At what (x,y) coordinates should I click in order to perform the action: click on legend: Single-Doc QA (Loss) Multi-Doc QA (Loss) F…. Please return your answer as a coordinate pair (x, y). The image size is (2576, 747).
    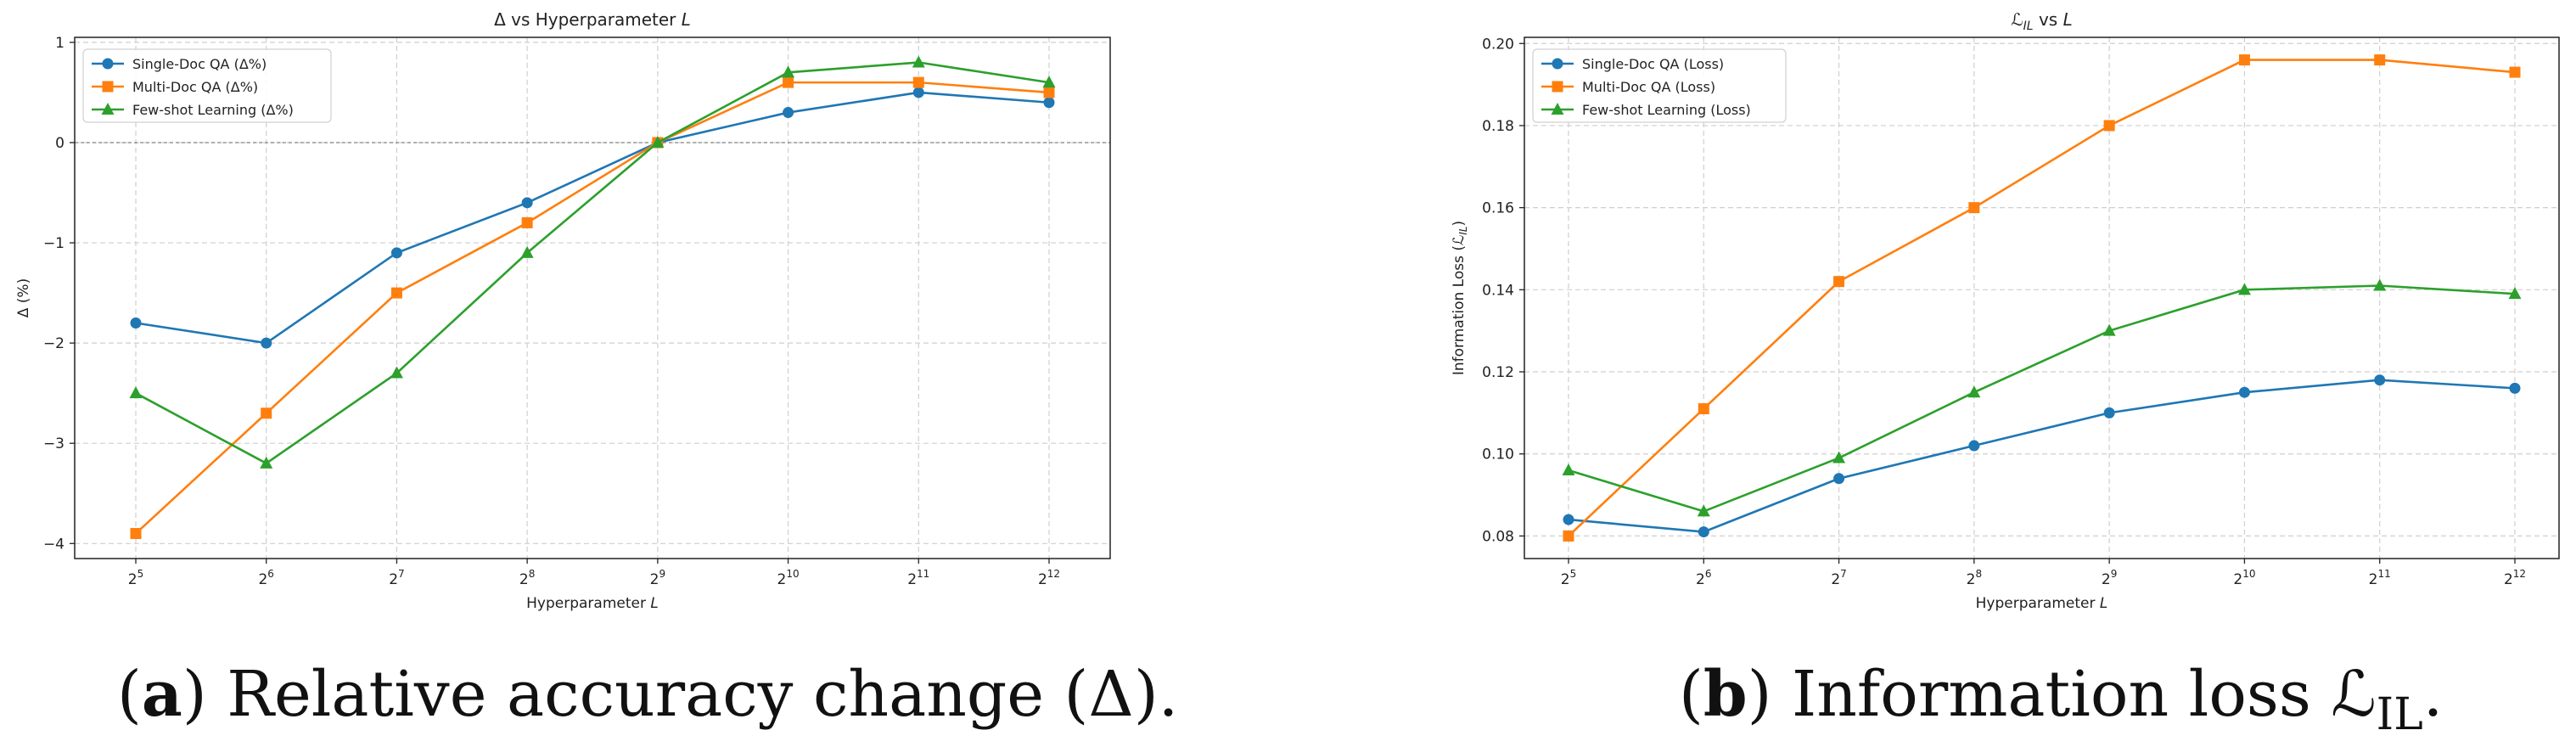
    Looking at the image, I should click on (1659, 85).